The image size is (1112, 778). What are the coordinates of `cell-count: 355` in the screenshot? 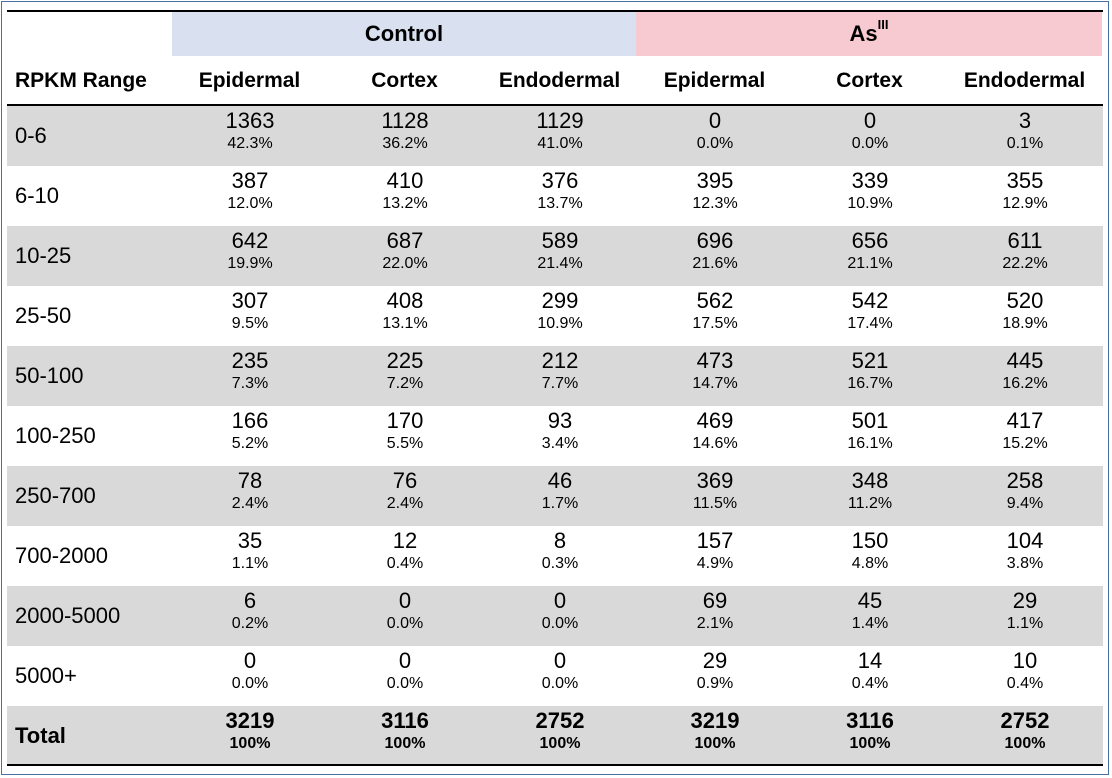 It's located at (1025, 180).